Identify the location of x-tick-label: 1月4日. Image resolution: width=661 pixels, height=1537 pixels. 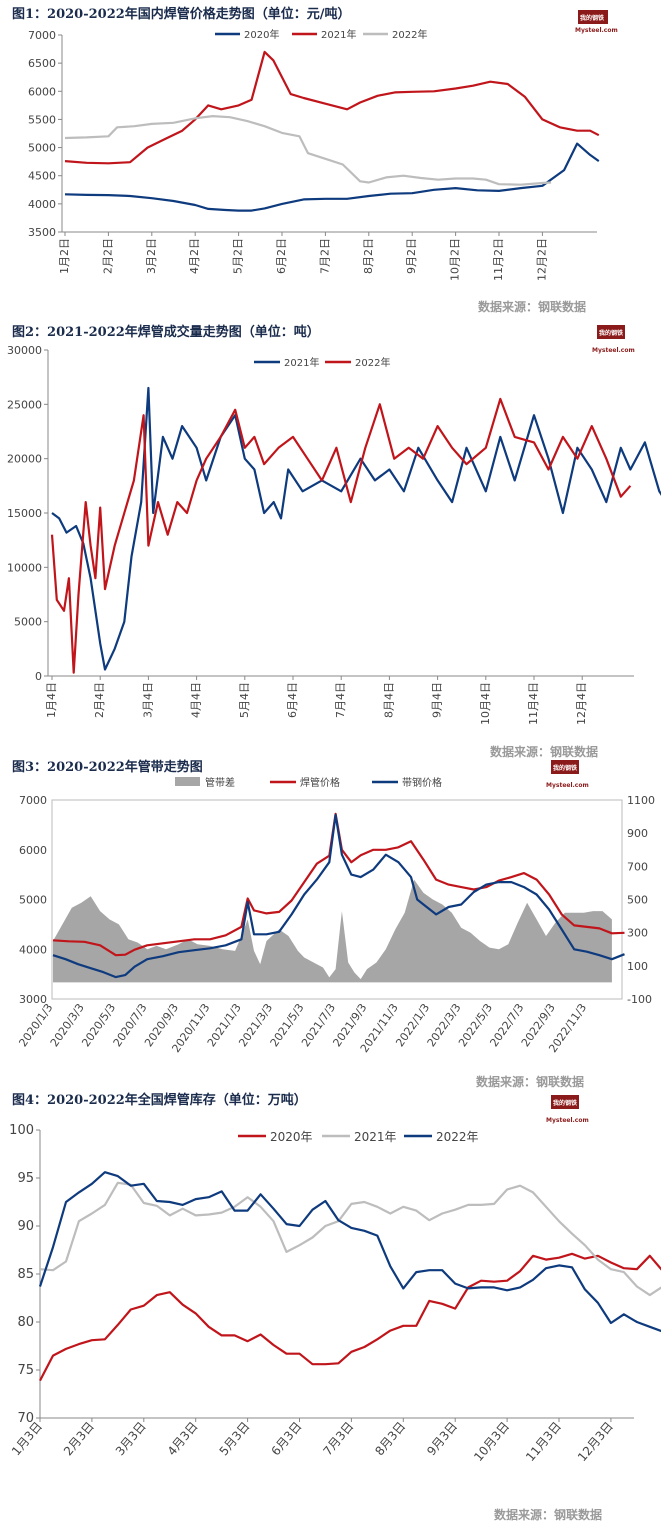
(51, 700).